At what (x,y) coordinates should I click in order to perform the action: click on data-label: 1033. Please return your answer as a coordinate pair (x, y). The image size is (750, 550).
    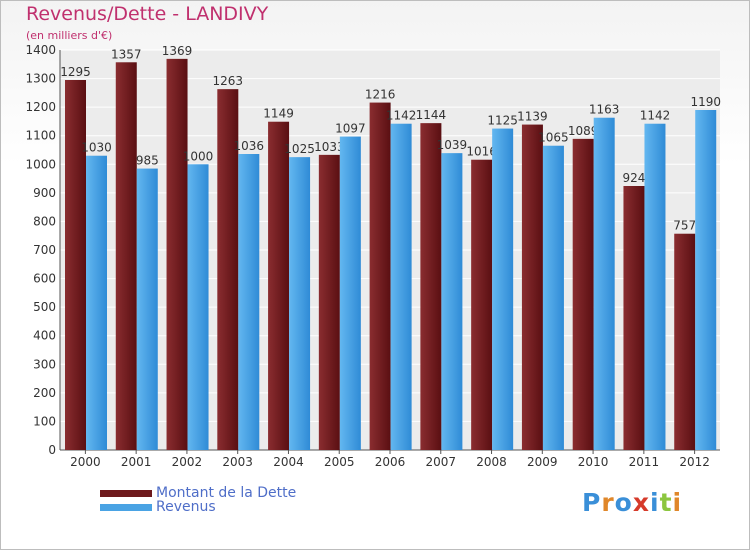
    Looking at the image, I should click on (329, 147).